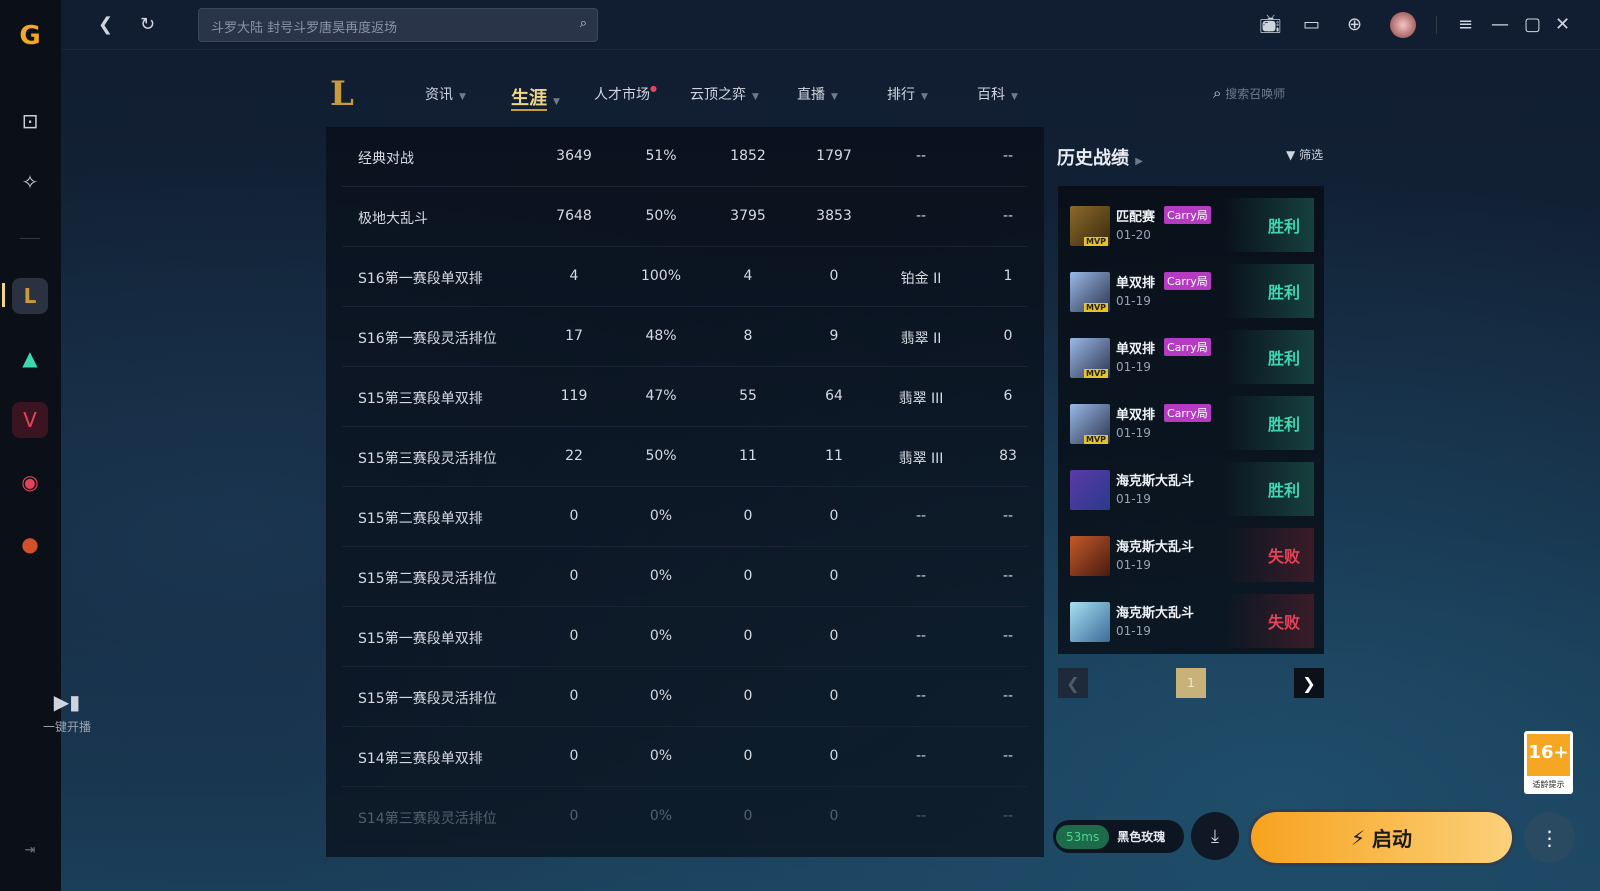 This screenshot has width=1600, height=891. What do you see at coordinates (724, 94) in the screenshot?
I see `nav-tft: 云顶之弈 ▼` at bounding box center [724, 94].